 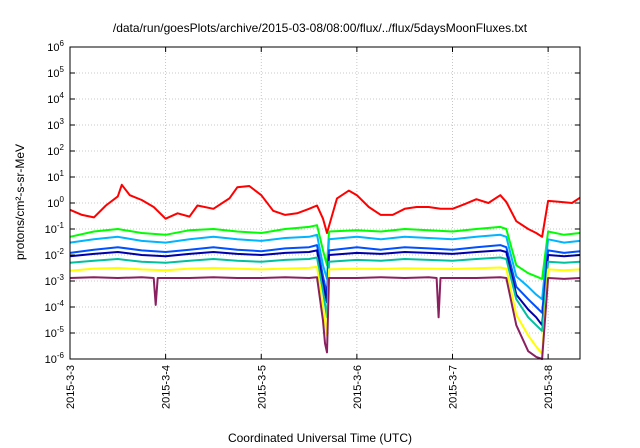 I want to click on y-tick-label: 10⁵, so click(x=55, y=72).